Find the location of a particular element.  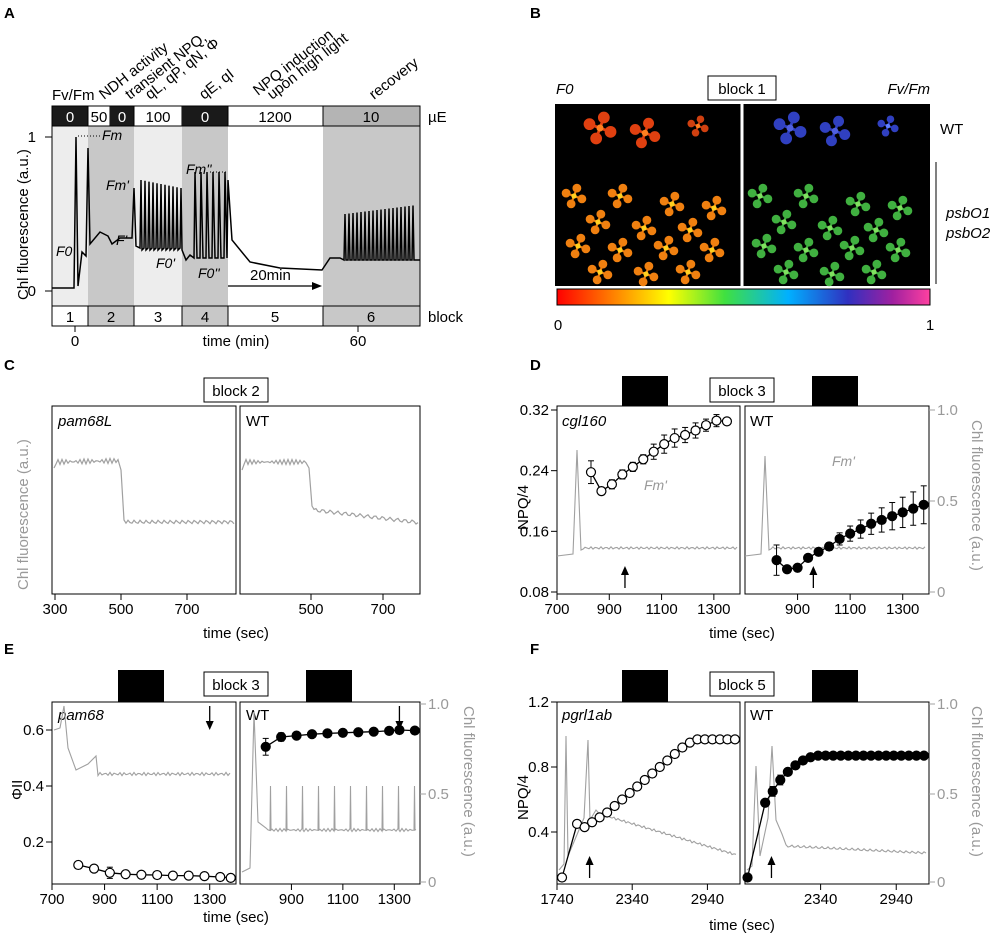

wt-c-trace is located at coordinates (330, 491).